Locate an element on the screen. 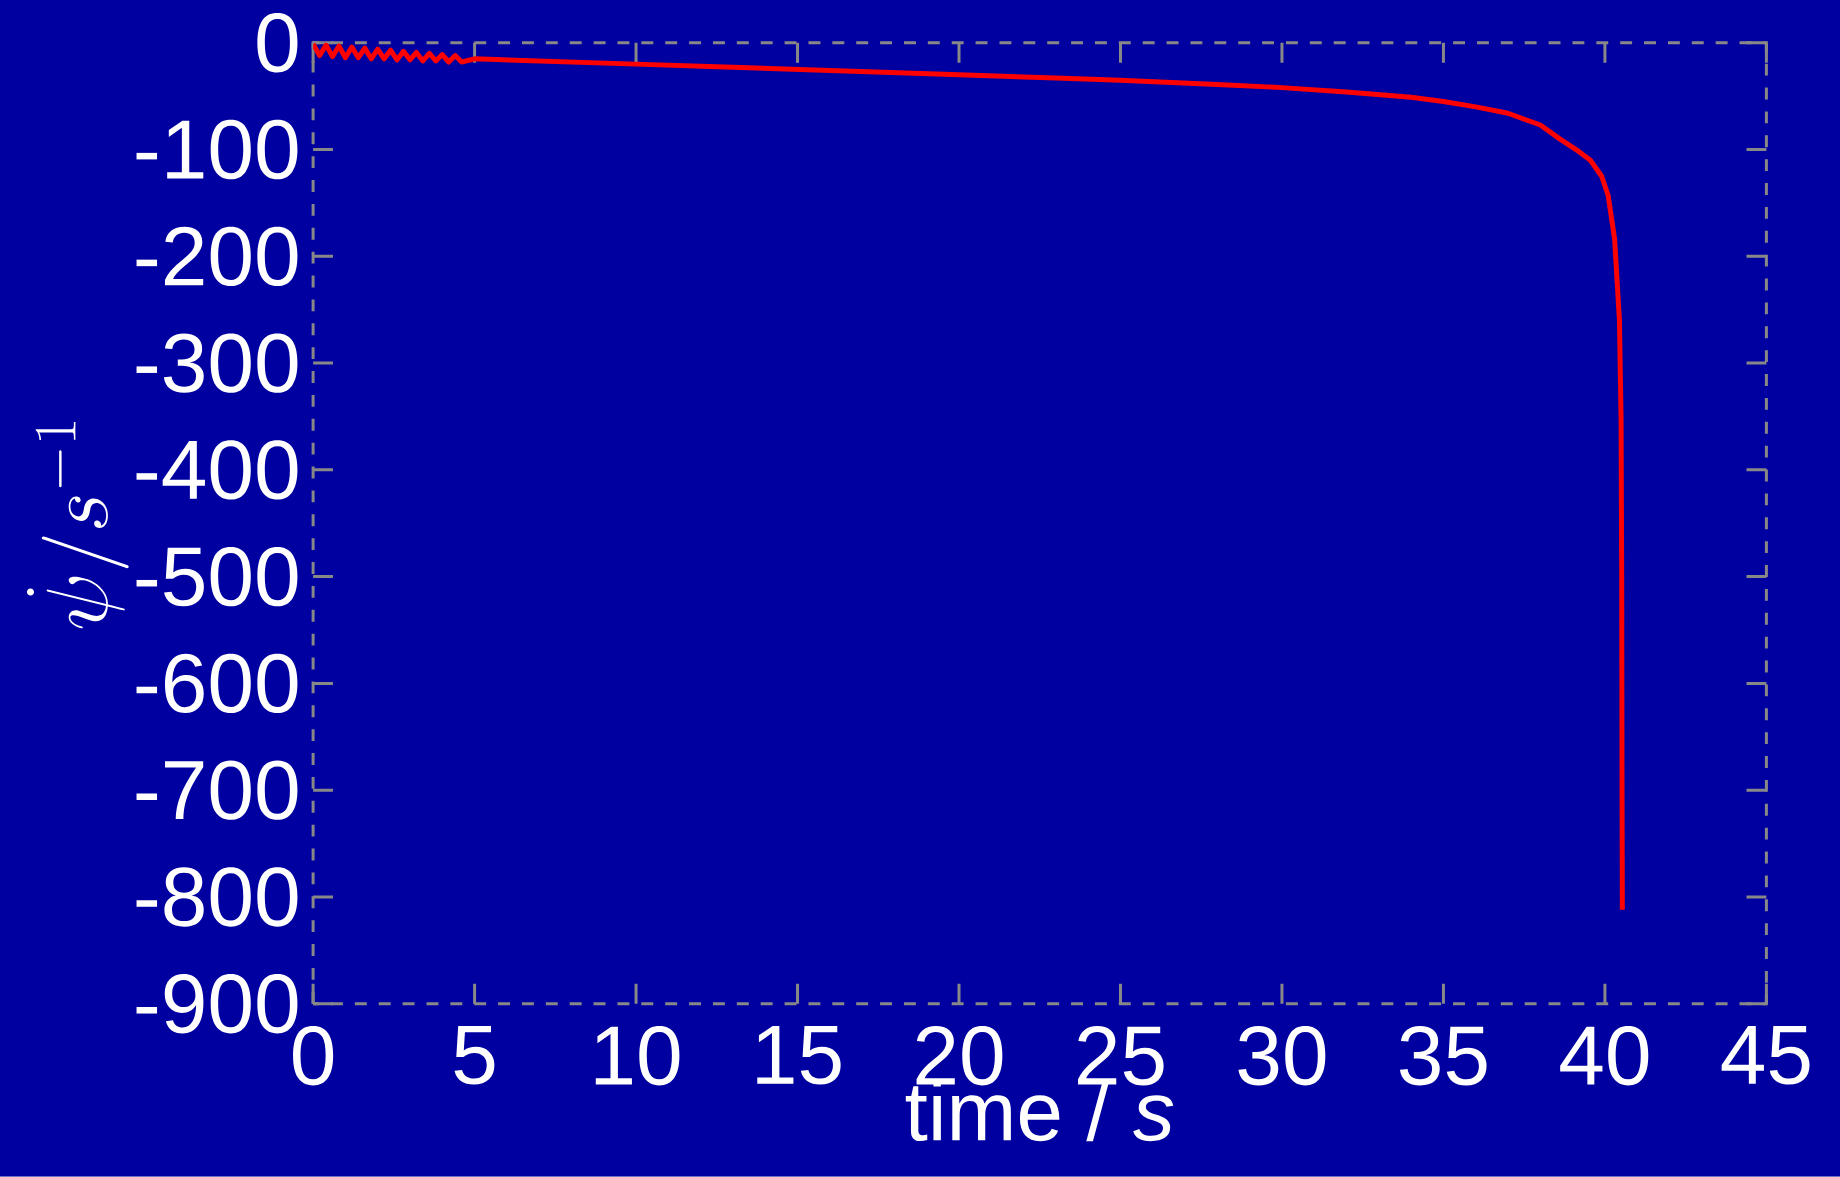 Image resolution: width=1840 pixels, height=1177 pixels. y-tick-label: -400 is located at coordinates (217, 470).